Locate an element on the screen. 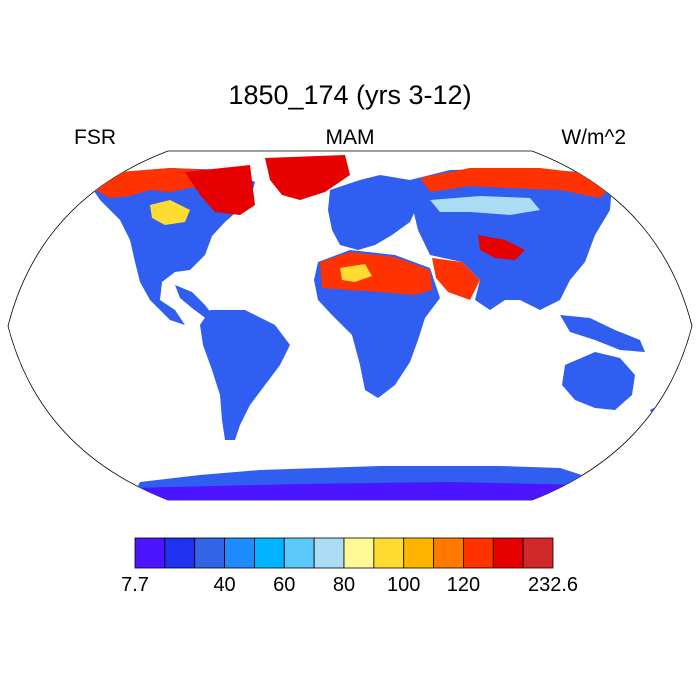  arctic-islands is located at coordinates (220, 190).